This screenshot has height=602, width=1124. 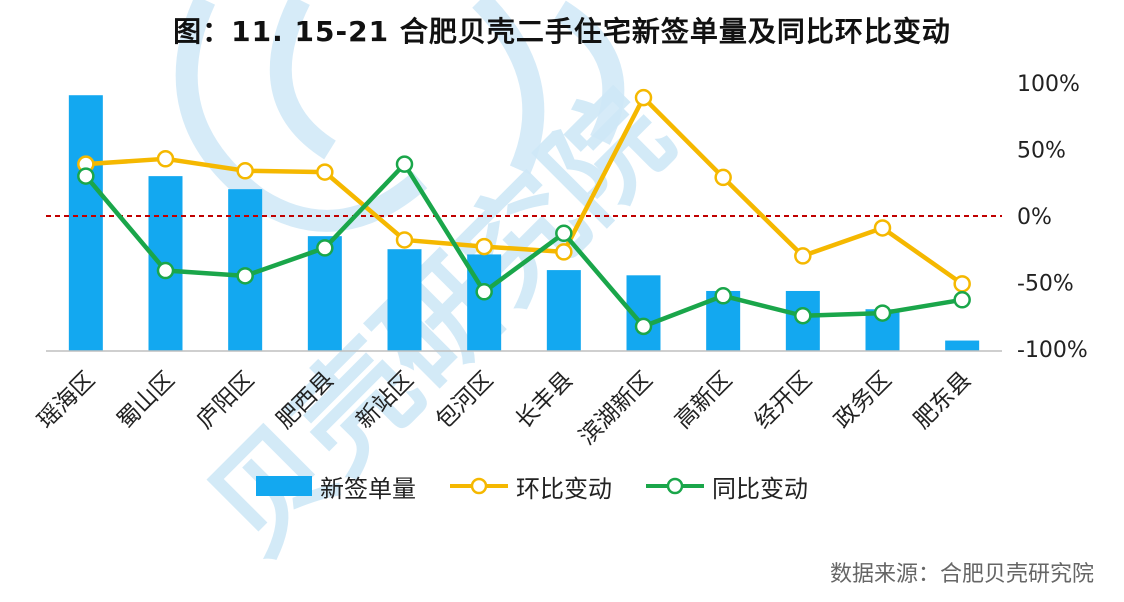 What do you see at coordinates (1034, 217) in the screenshot?
I see `y2-tick-label: 0%` at bounding box center [1034, 217].